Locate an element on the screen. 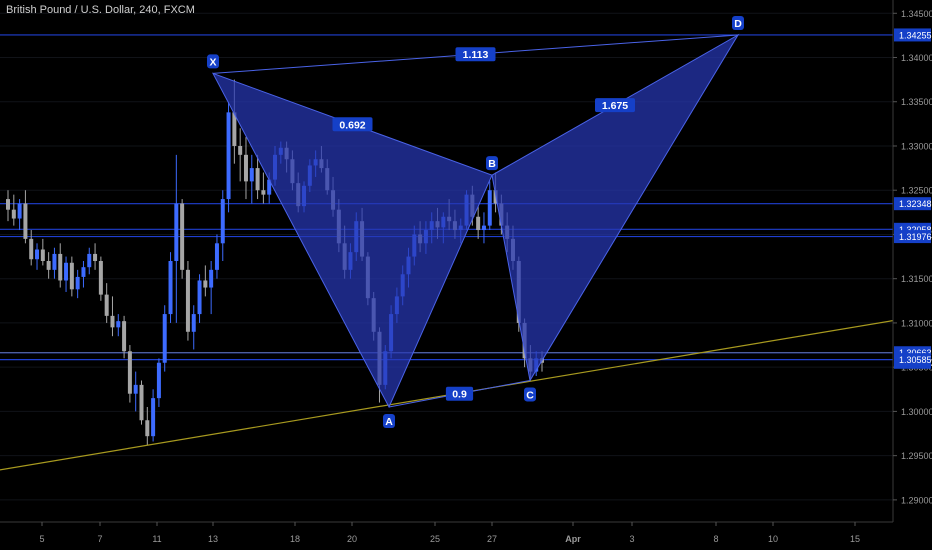 The width and height of the screenshot is (932, 550). ratio-label-bg is located at coordinates (459, 393).